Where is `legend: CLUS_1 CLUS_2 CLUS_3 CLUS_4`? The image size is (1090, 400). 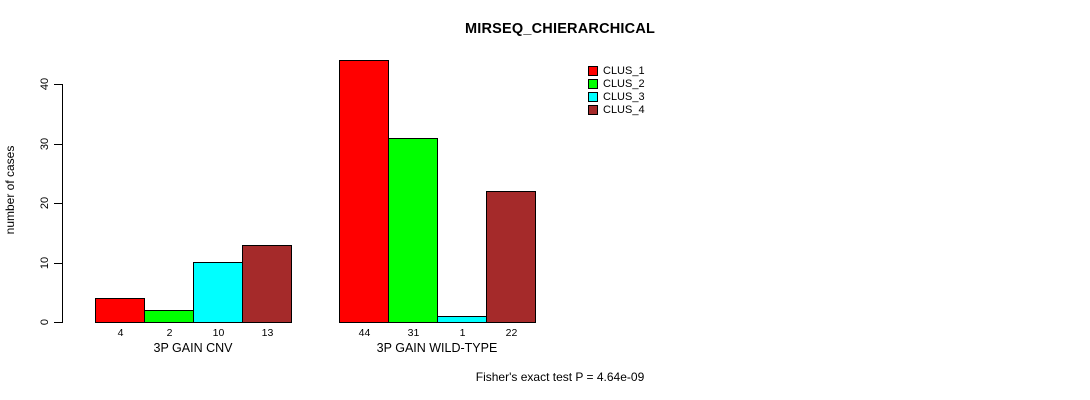
legend: CLUS_1 CLUS_2 CLUS_3 CLUS_4 is located at coordinates (616, 90).